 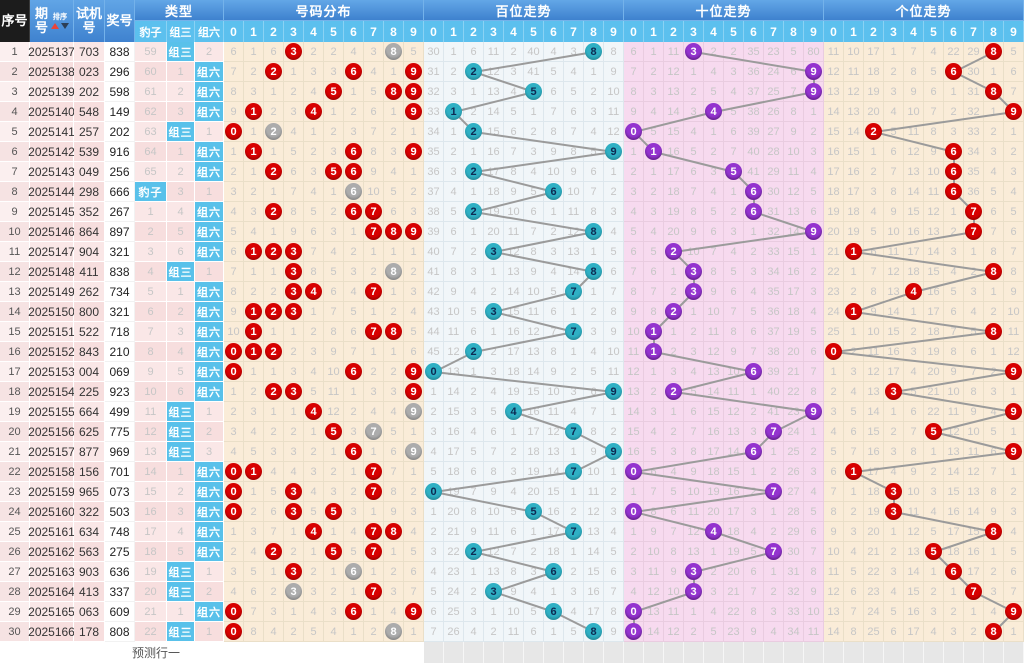 I want to click on sort-control: 排序, so click(x=59, y=21).